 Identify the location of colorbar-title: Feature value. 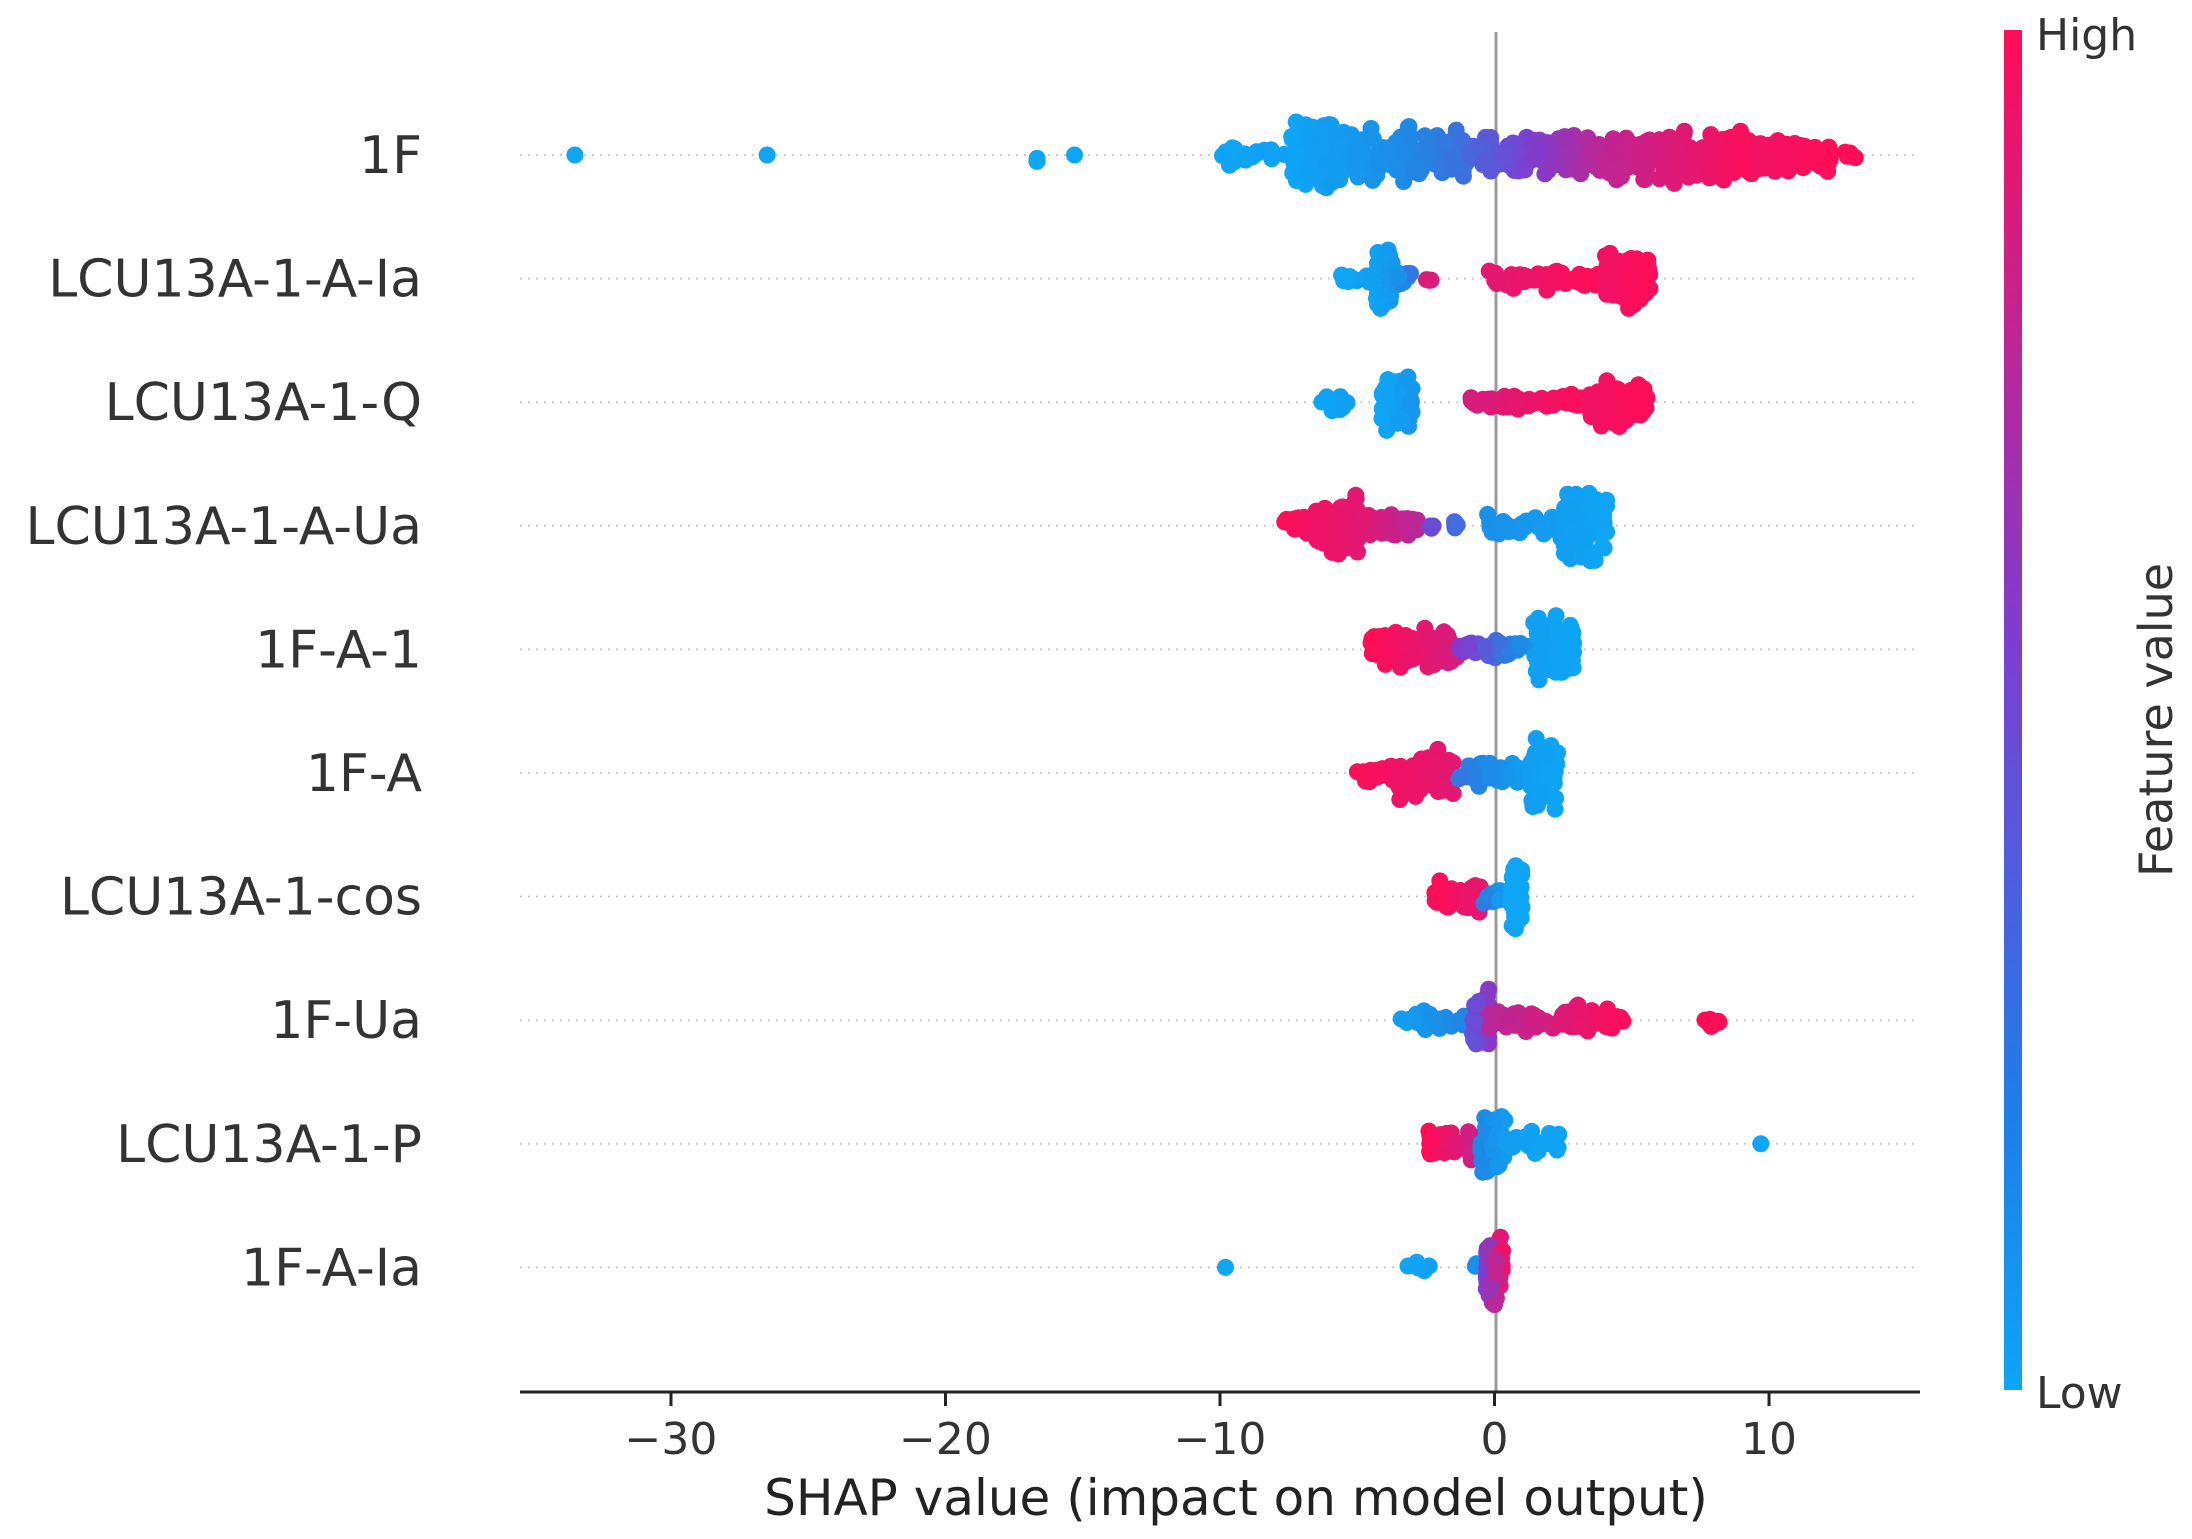
(2156, 720).